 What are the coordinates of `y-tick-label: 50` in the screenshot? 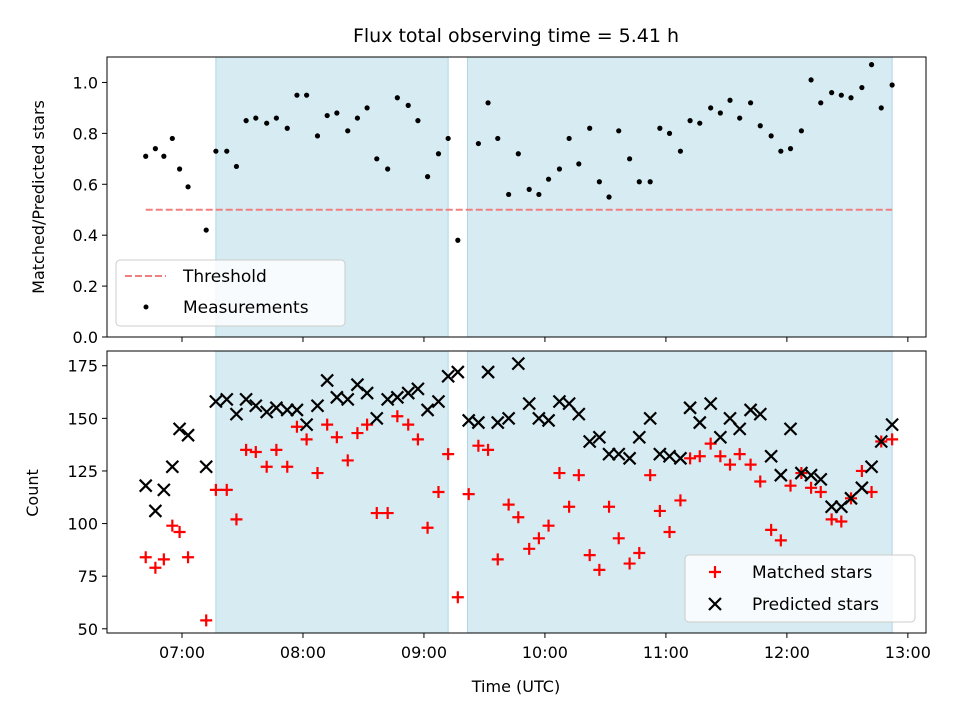 It's located at (88, 629).